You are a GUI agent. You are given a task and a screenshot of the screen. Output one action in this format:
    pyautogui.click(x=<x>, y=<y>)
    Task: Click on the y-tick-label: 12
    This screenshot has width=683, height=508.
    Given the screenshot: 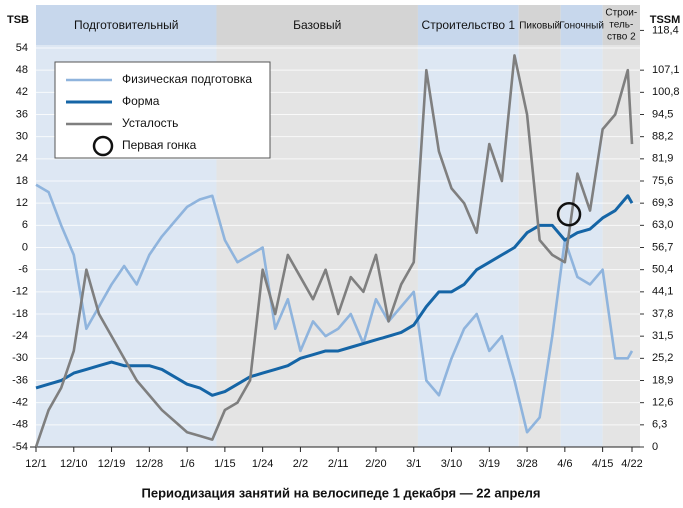 What is the action you would take?
    pyautogui.click(x=22, y=203)
    